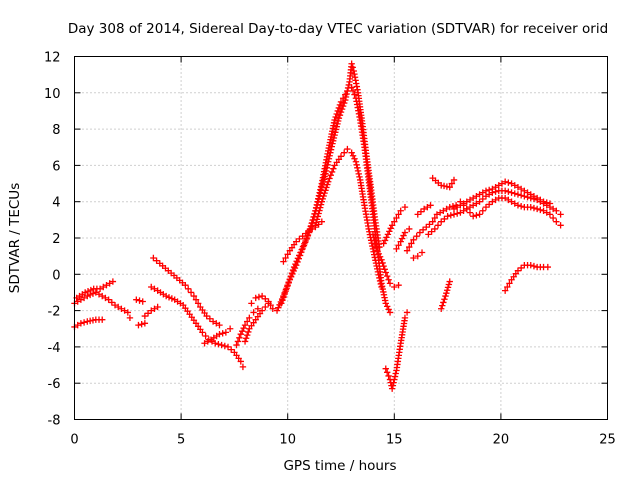  Describe the element at coordinates (52, 94) in the screenshot. I see `y-tick-label: 10` at that location.